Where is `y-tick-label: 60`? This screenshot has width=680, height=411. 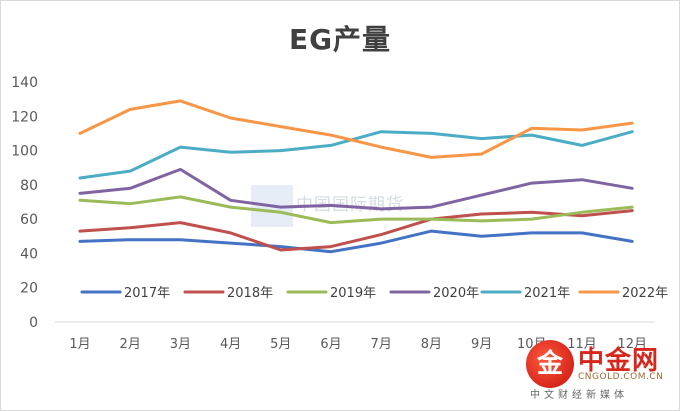
y-tick-label: 60 is located at coordinates (29, 220).